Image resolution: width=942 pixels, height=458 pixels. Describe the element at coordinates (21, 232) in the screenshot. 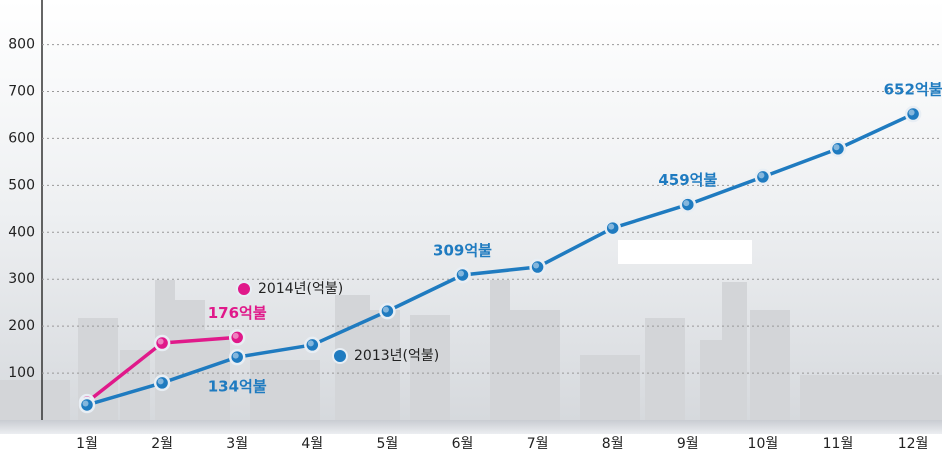

I see `y-tick-label: 400` at that location.